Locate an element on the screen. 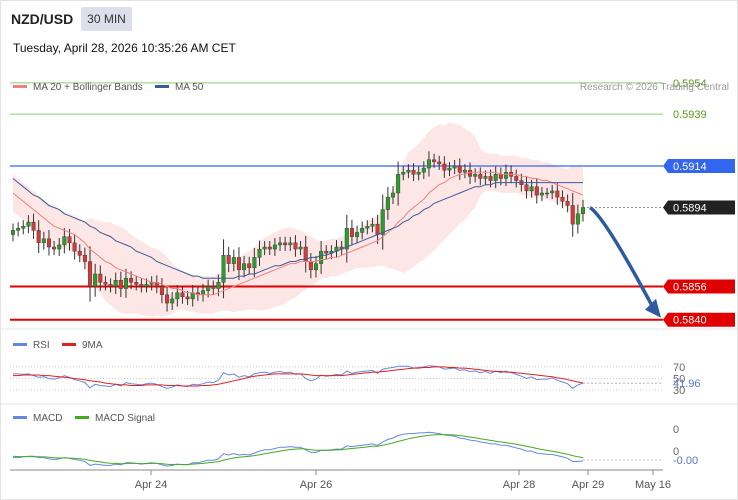 The width and height of the screenshot is (738, 500). legend-macd: MACD is located at coordinates (47, 418).